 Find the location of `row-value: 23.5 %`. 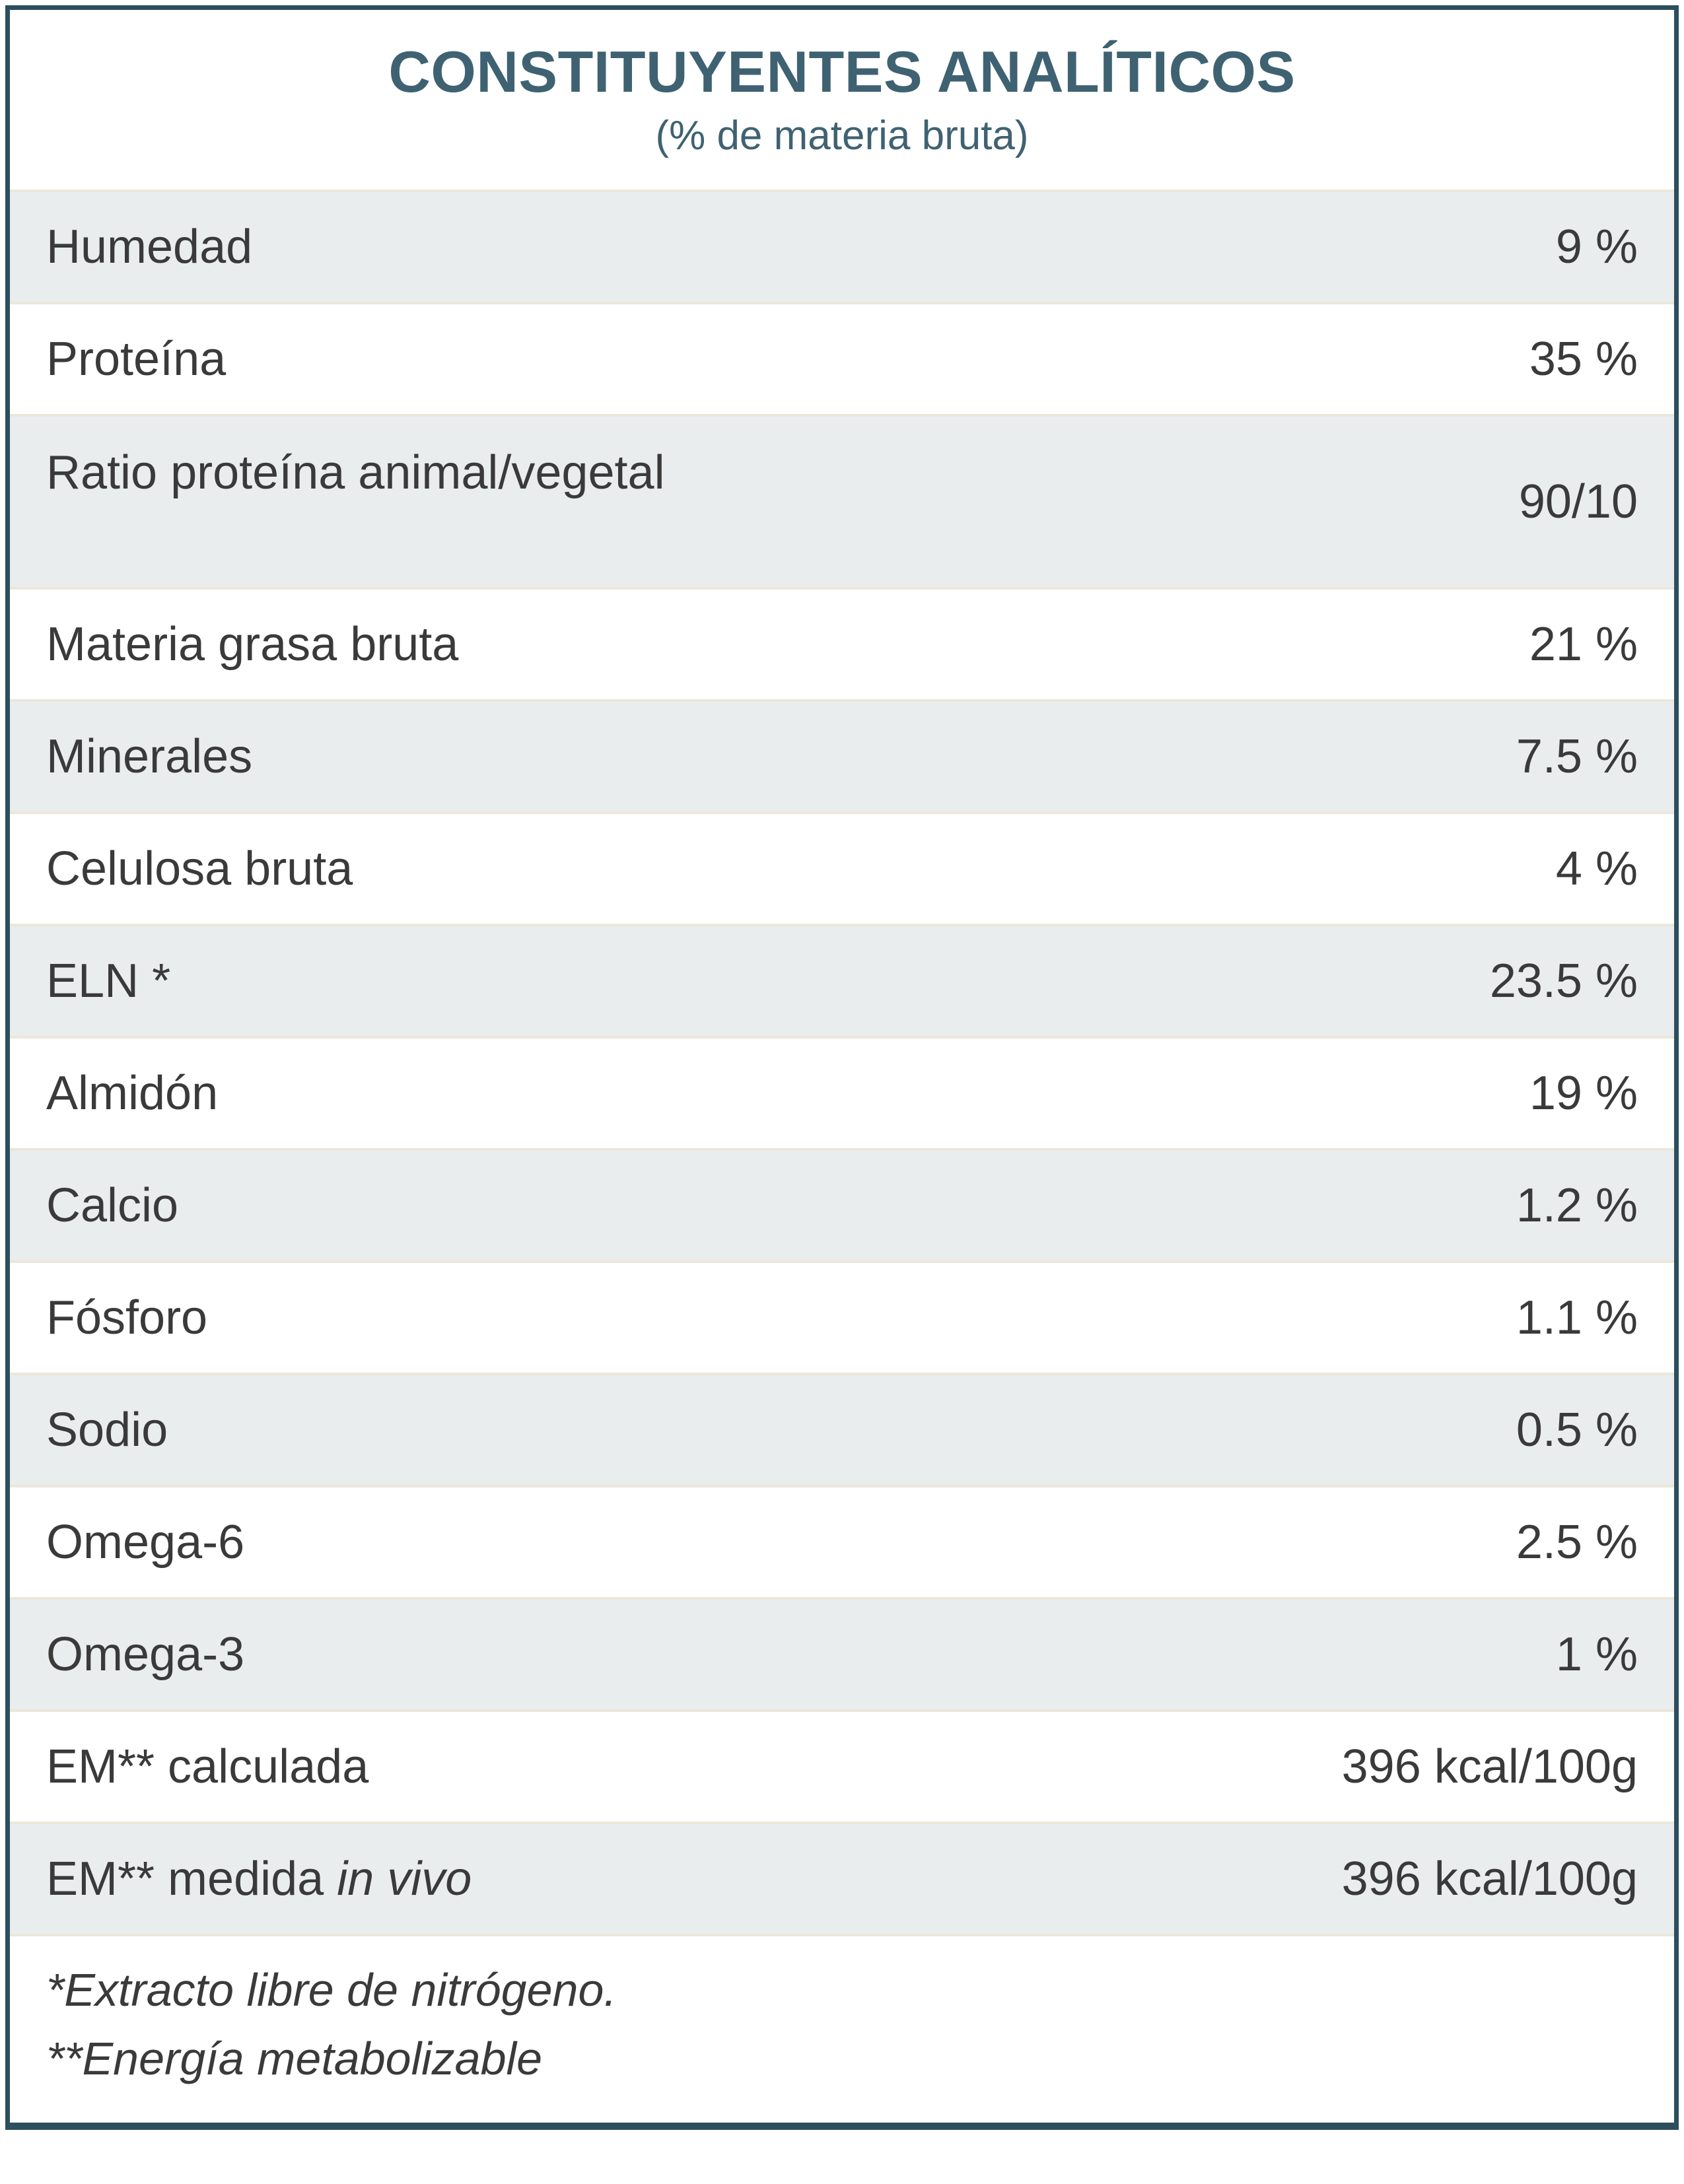

row-value: 23.5 % is located at coordinates (1563, 981).